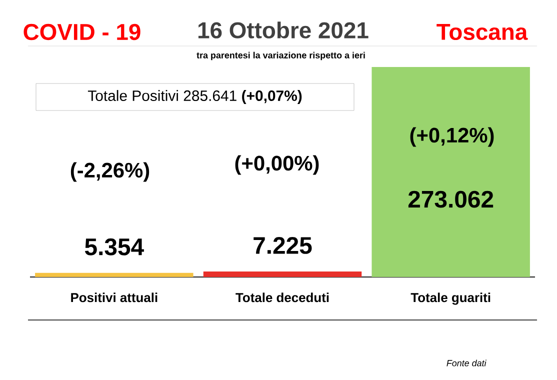 The width and height of the screenshot is (557, 380). Describe the element at coordinates (466, 363) in the screenshot. I see `text: Fonte dati` at that location.